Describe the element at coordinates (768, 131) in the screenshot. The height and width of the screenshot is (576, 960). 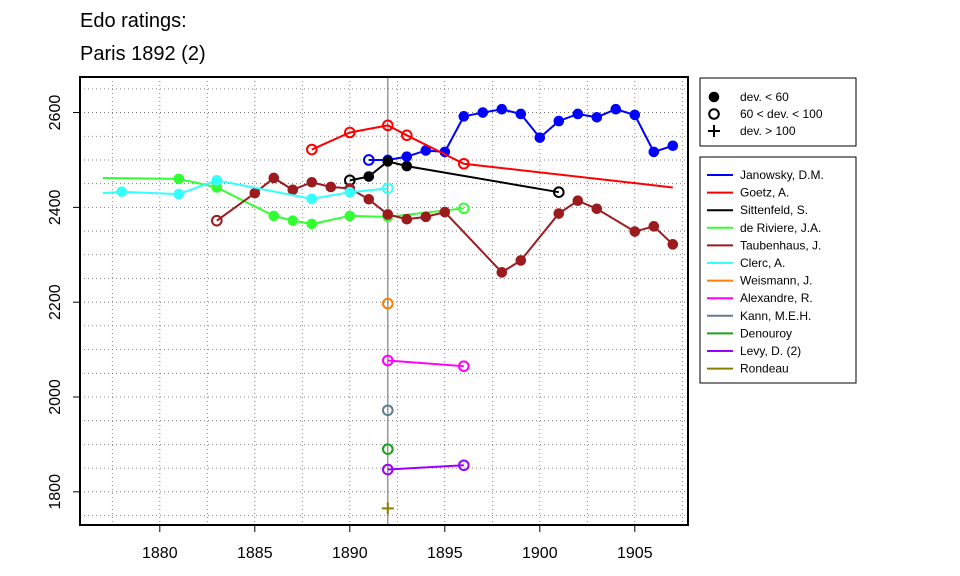
I see `marker-legend-label: dev. > 100` at that location.